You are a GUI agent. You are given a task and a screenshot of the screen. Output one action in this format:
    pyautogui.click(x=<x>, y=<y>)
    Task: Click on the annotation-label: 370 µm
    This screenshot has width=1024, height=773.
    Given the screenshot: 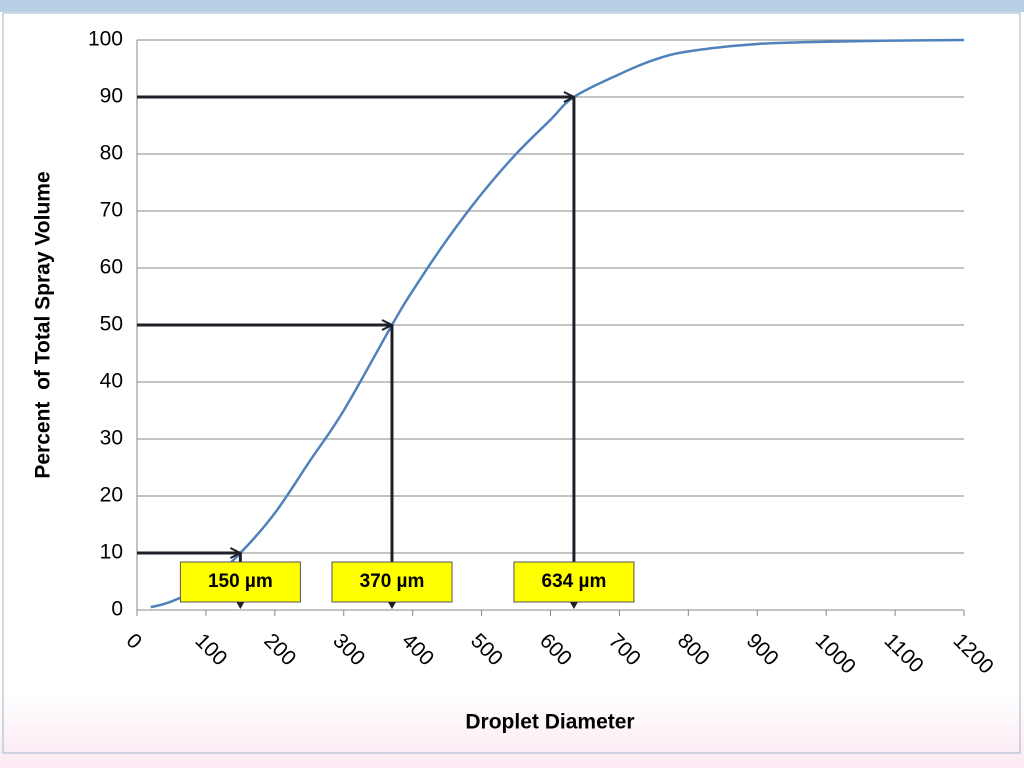 What is the action you would take?
    pyautogui.click(x=392, y=581)
    